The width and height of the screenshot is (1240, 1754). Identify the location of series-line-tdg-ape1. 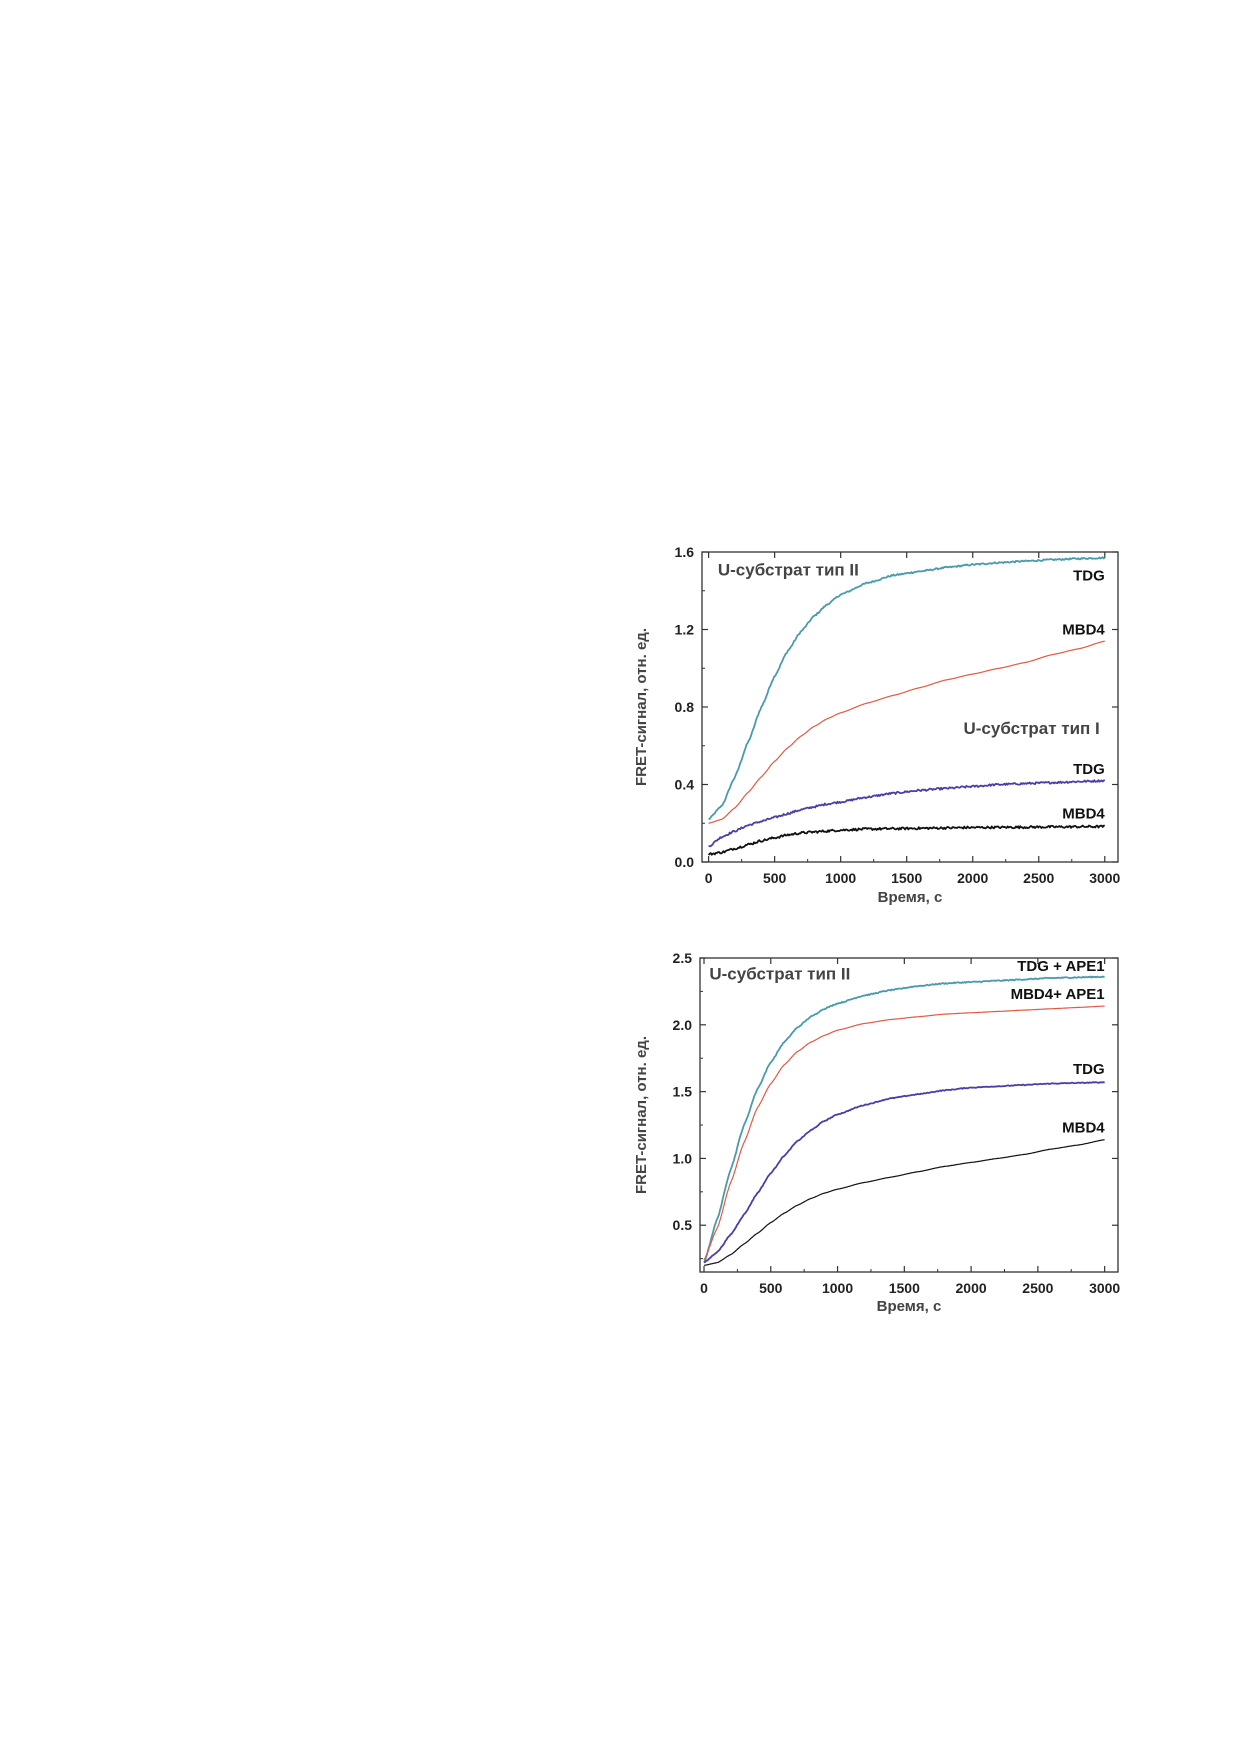
(904, 1119).